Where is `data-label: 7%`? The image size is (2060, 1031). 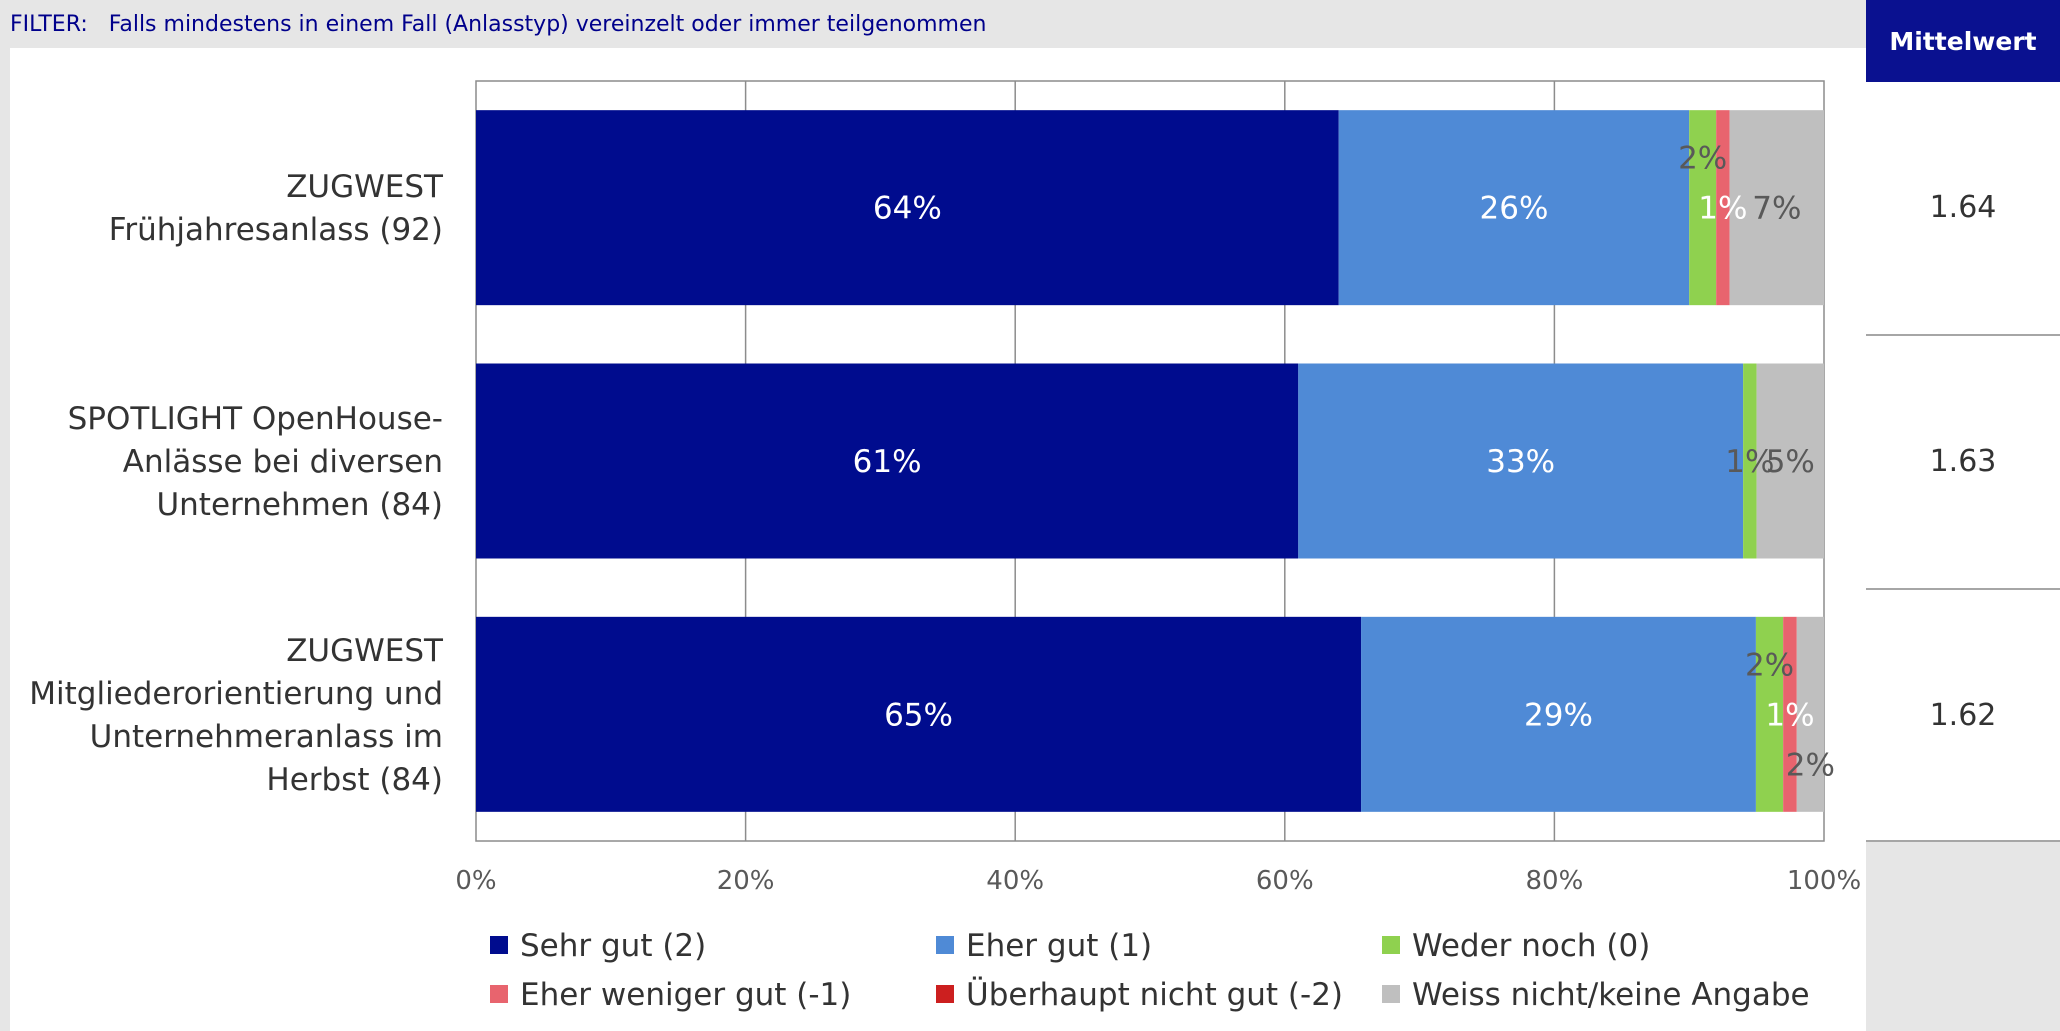 data-label: 7% is located at coordinates (1776, 209).